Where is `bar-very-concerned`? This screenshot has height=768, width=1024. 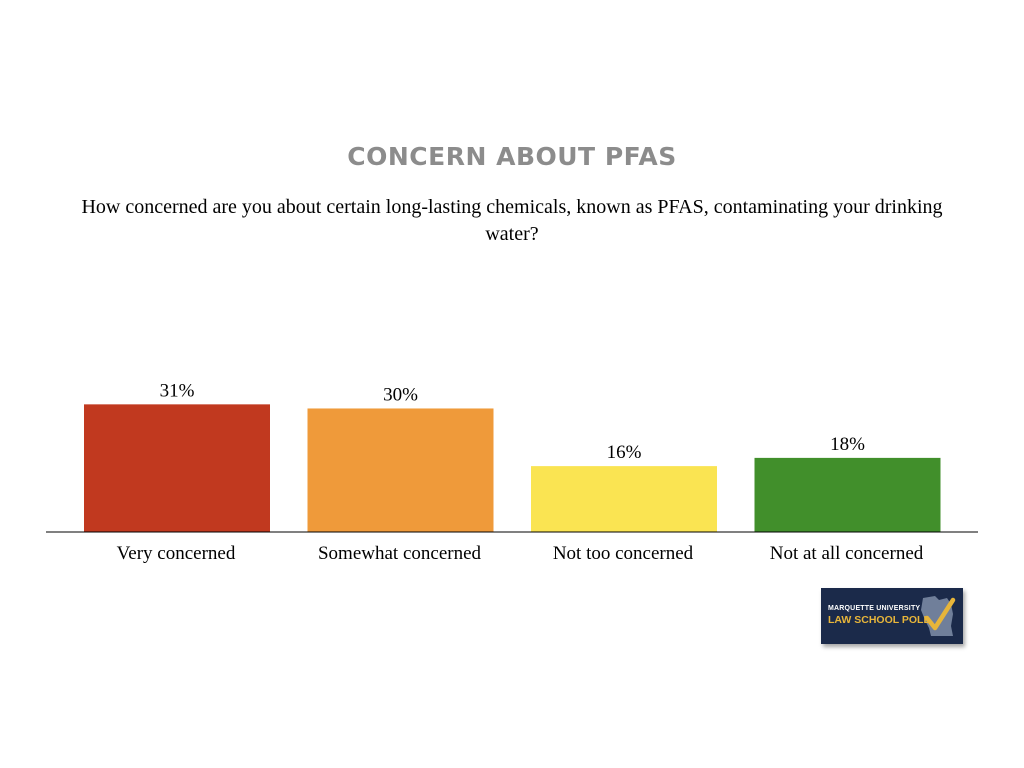 bar-very-concerned is located at coordinates (177, 468).